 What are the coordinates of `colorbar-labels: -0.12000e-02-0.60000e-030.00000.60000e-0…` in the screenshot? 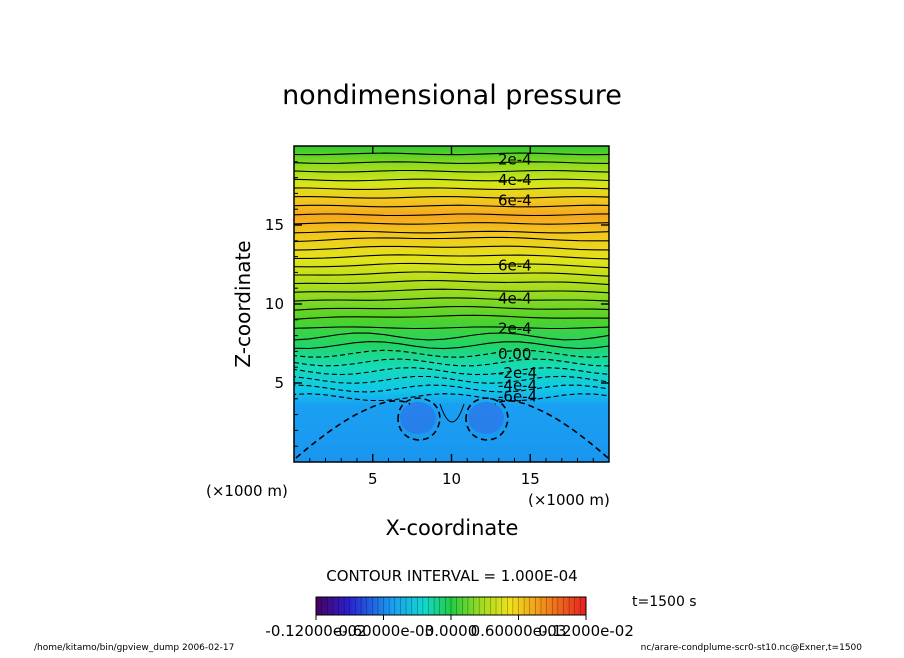 It's located at (449, 627).